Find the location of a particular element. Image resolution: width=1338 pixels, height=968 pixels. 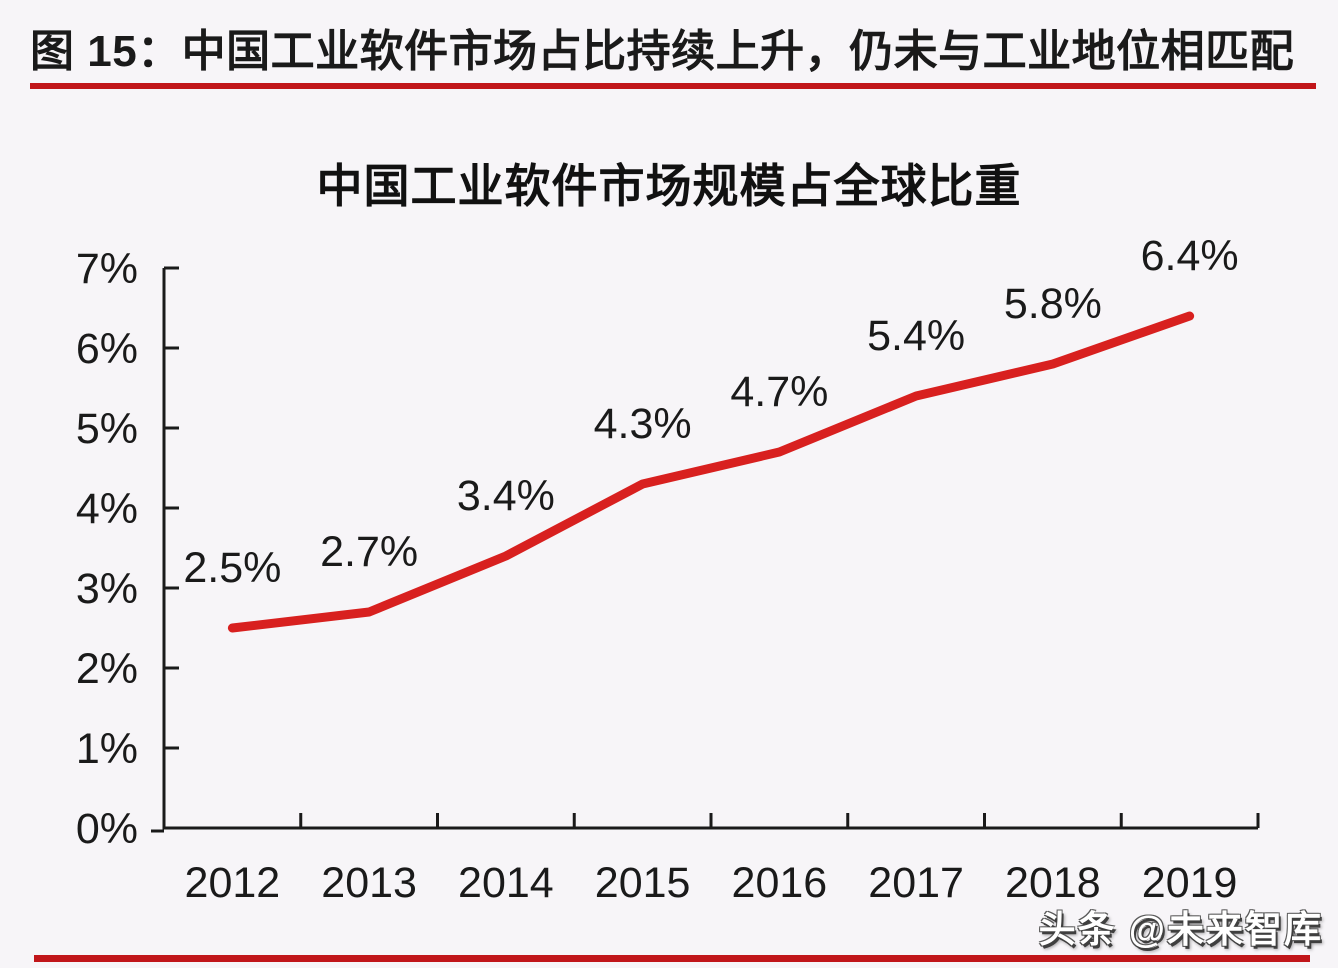

y-axis-label: 0% is located at coordinates (107, 829).